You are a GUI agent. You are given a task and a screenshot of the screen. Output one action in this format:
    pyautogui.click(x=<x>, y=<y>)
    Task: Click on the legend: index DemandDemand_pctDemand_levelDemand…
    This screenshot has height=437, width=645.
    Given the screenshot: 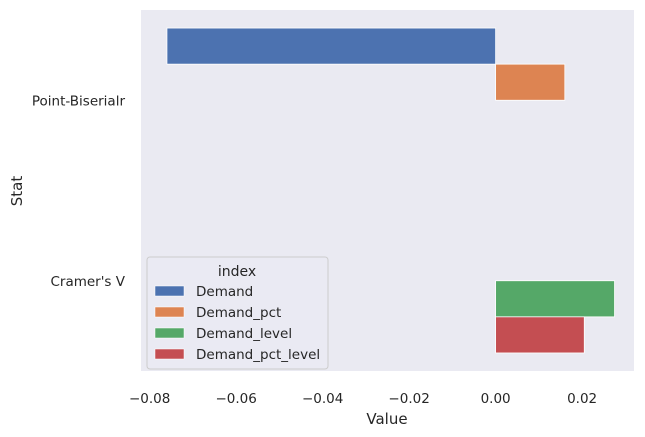 What is the action you would take?
    pyautogui.click(x=237, y=313)
    